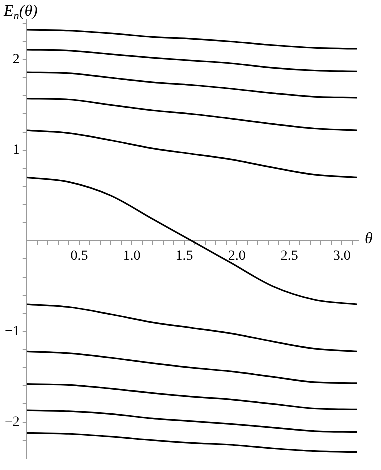  I want to click on y-tick-label: −1, so click(12, 332).